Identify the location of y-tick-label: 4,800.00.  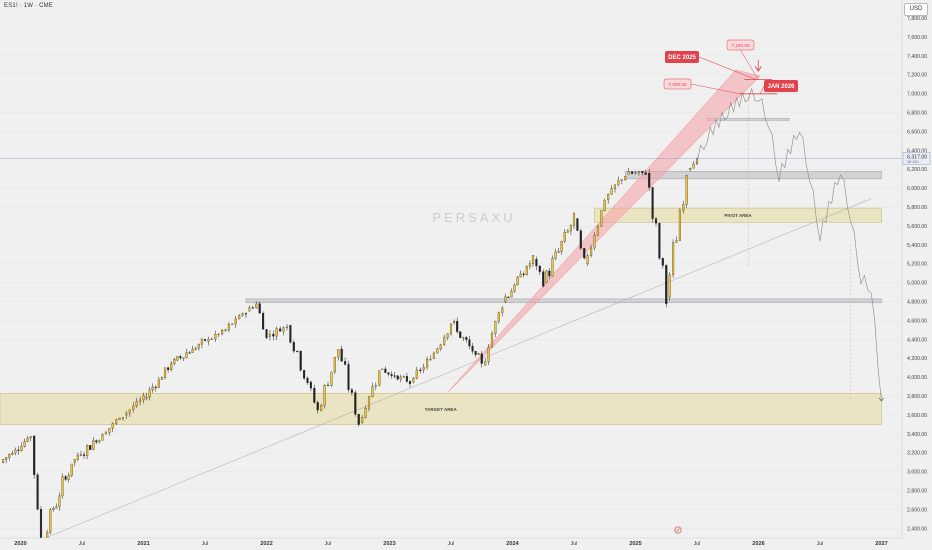
(917, 303).